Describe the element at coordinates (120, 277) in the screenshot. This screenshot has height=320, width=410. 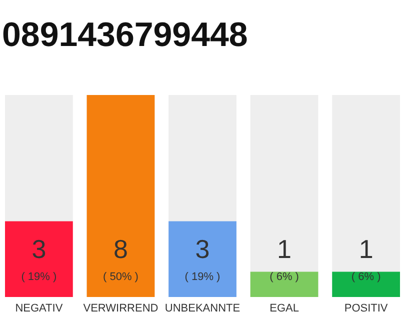
I see `annotation: ( 50% )` at that location.